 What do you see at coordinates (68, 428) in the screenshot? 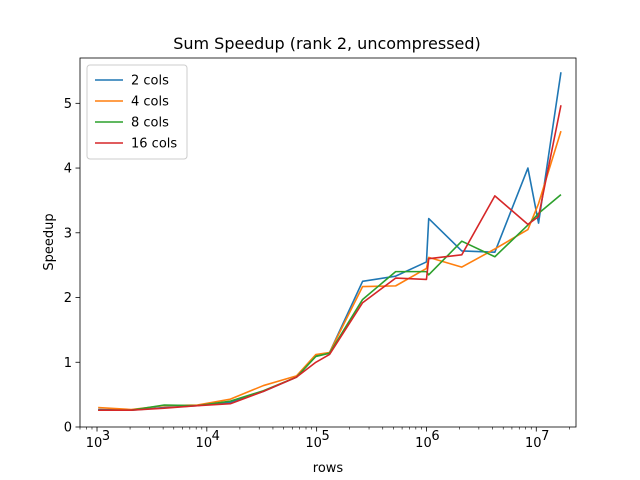
I see `y-tick-label-0: 0` at bounding box center [68, 428].